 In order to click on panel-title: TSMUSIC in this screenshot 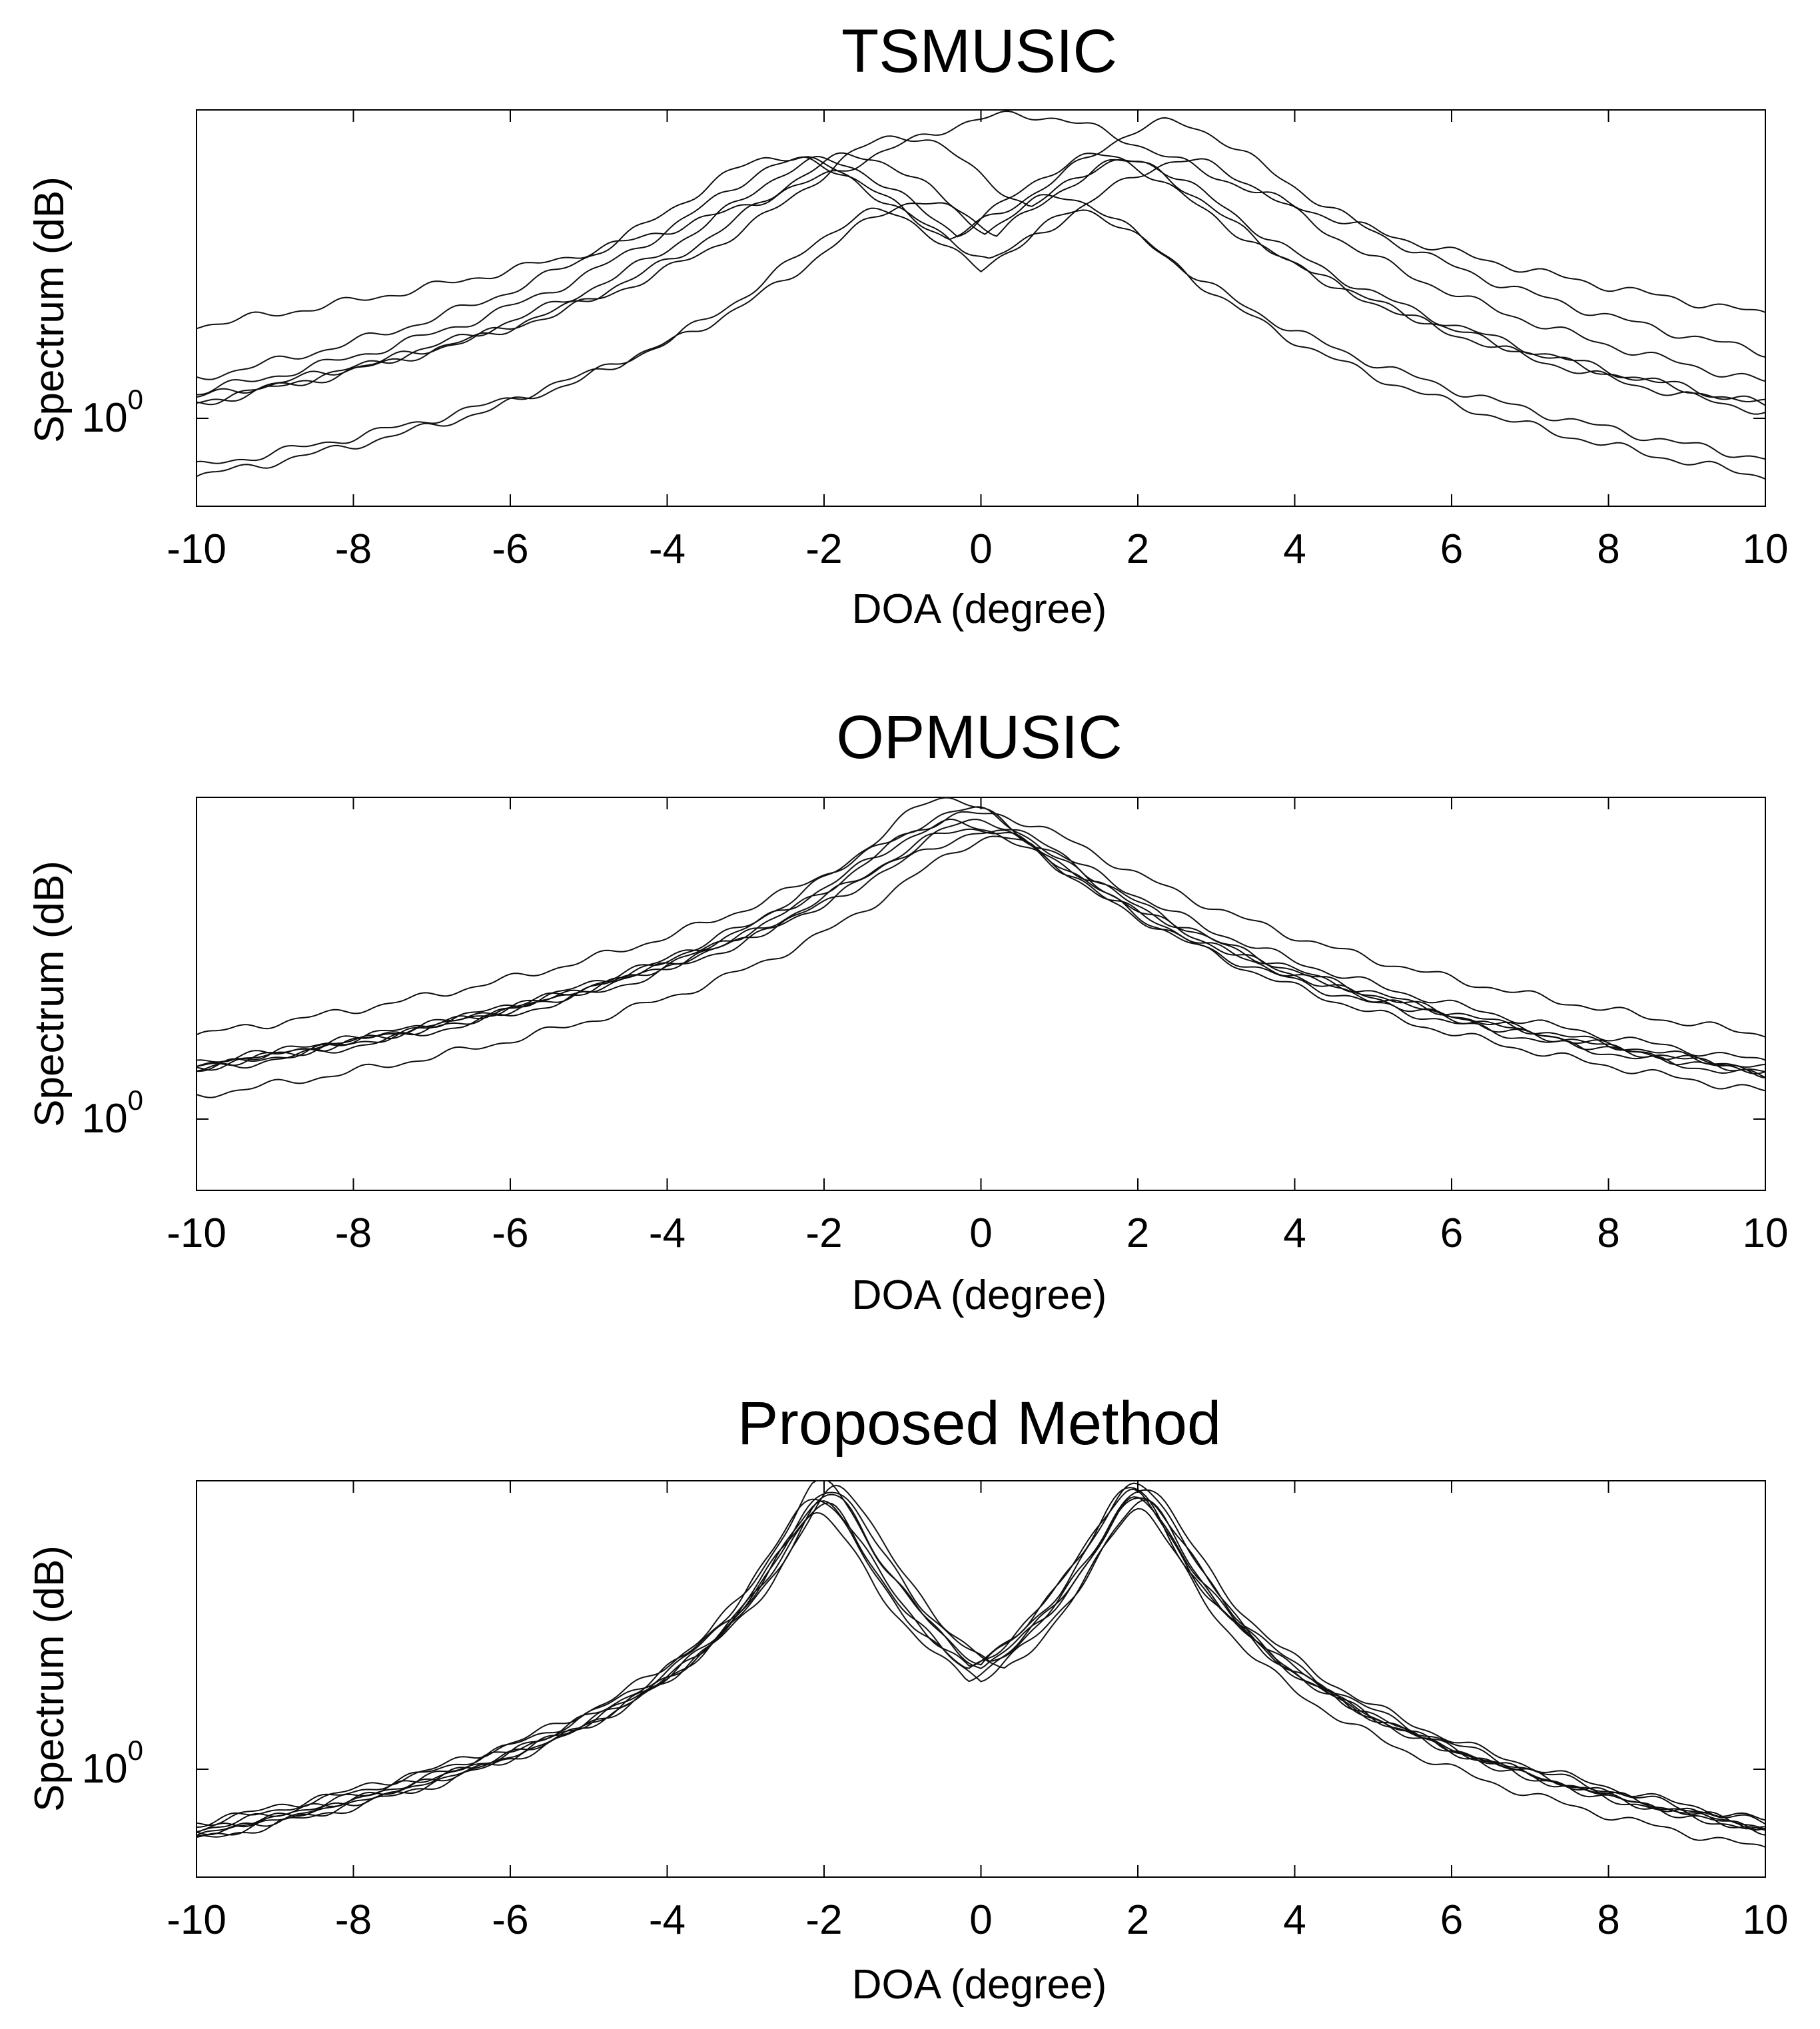, I will do `click(979, 51)`.